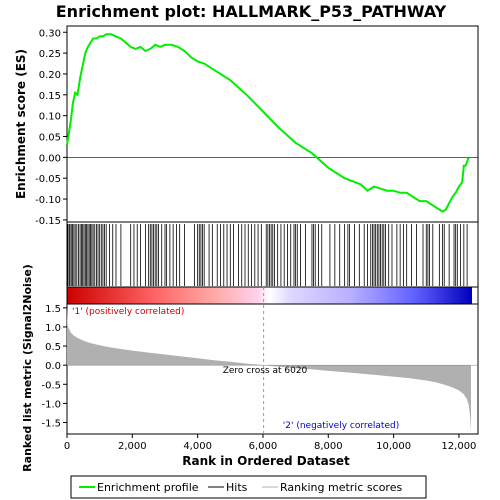 This screenshot has height=500, width=500. Describe the element at coordinates (53, 309) in the screenshot. I see `metric-y-tick-label: 1.5` at that location.